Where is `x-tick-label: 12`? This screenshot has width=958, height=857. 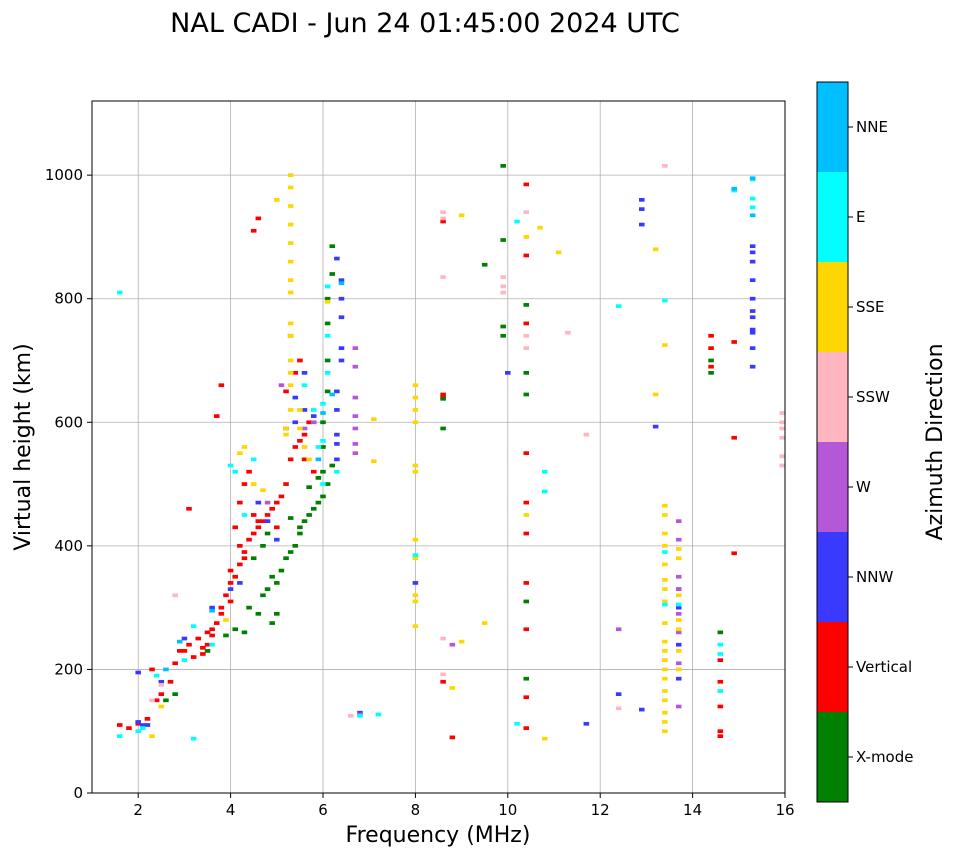
x-tick-label: 12 is located at coordinates (600, 810).